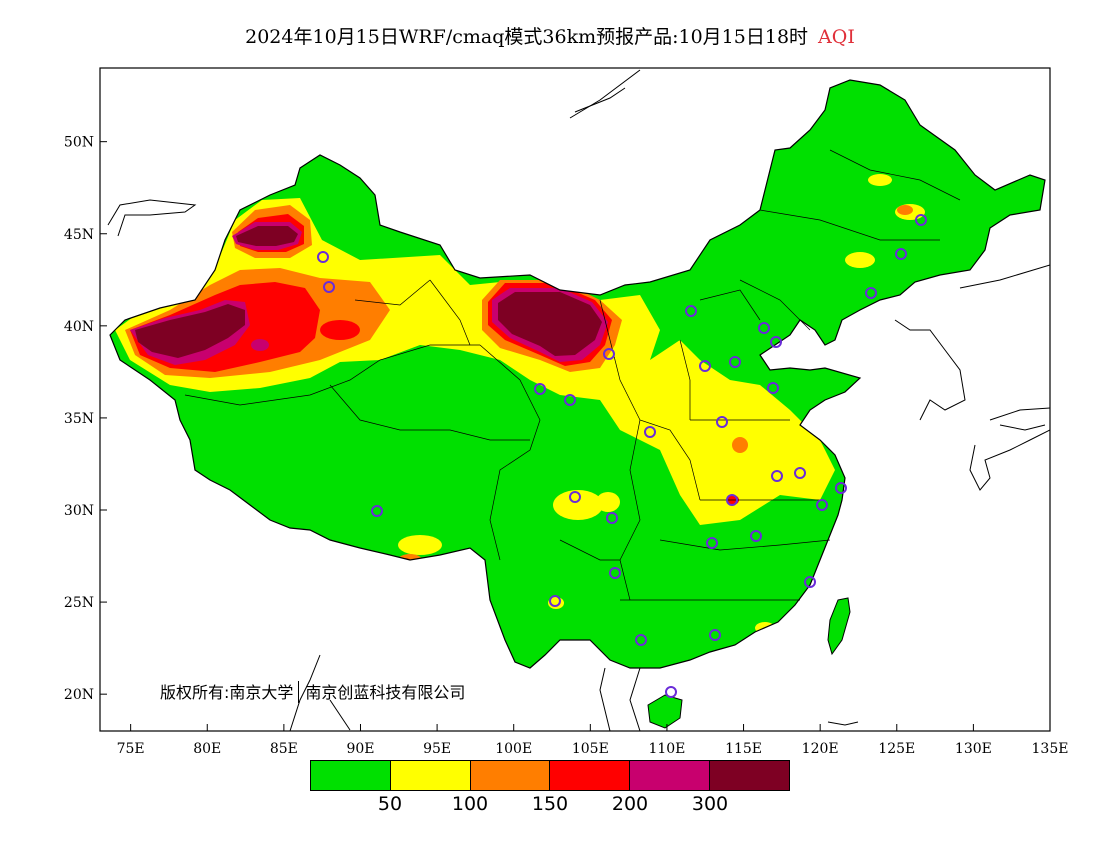 The width and height of the screenshot is (1100, 850). Describe the element at coordinates (820, 749) in the screenshot. I see `lon-tick-label: 120E` at that location.